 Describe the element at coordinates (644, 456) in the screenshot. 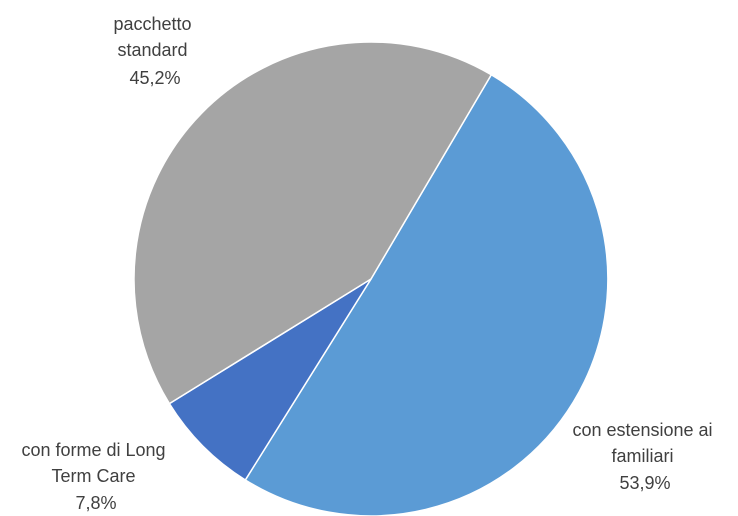

I see `slice-label-con-estensione-ai-familiari: con estensione ai familiari 53,9%` at that location.